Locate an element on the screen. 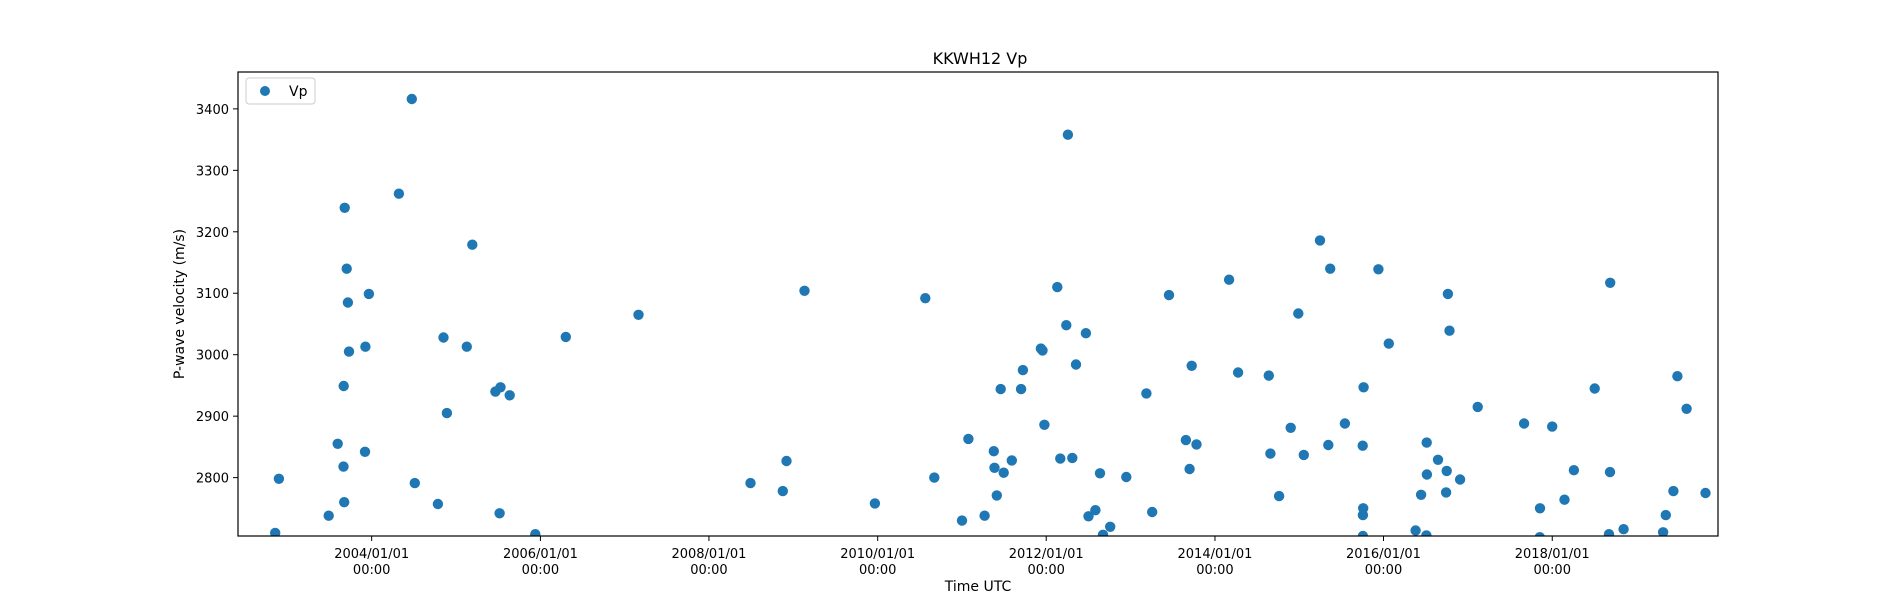 The width and height of the screenshot is (1900, 604). x-tick-label: 2012/01/01 is located at coordinates (1046, 554).